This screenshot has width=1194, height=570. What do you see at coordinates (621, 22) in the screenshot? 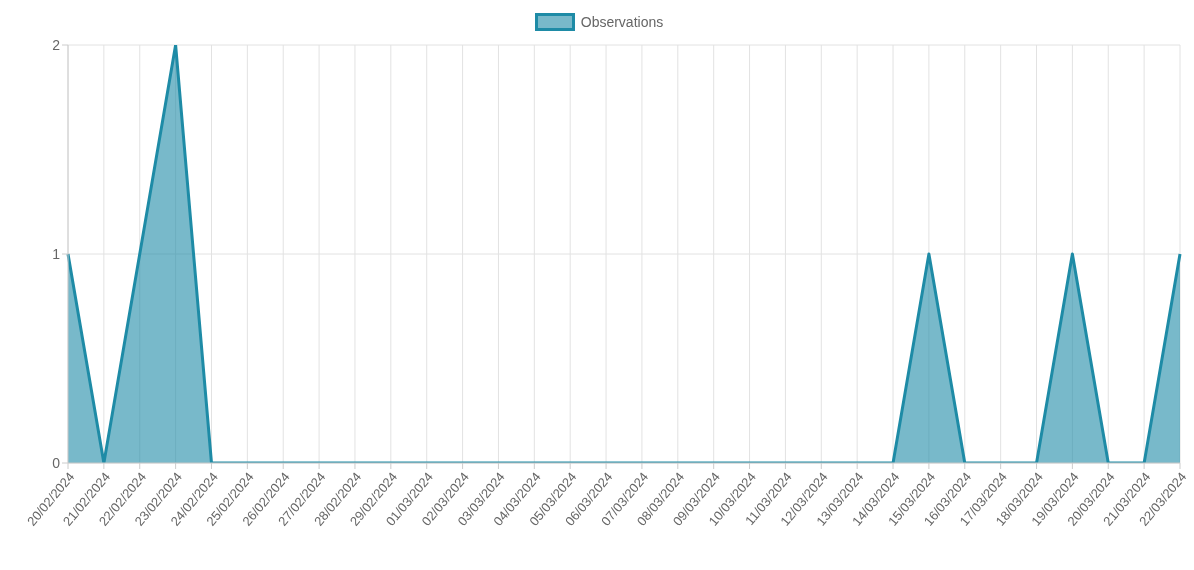
I see `legend-label: Observations` at bounding box center [621, 22].